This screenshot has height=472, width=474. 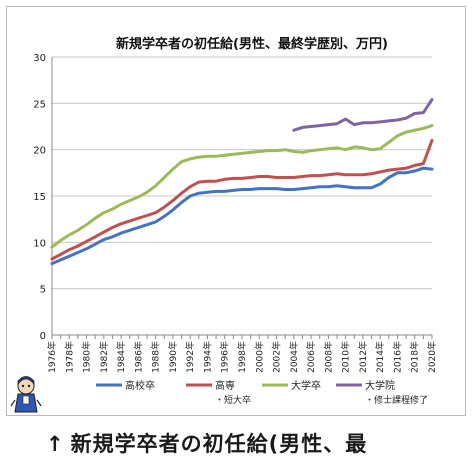 What do you see at coordinates (415, 357) in the screenshot?
I see `x-tick-label: 2018年` at bounding box center [415, 357].